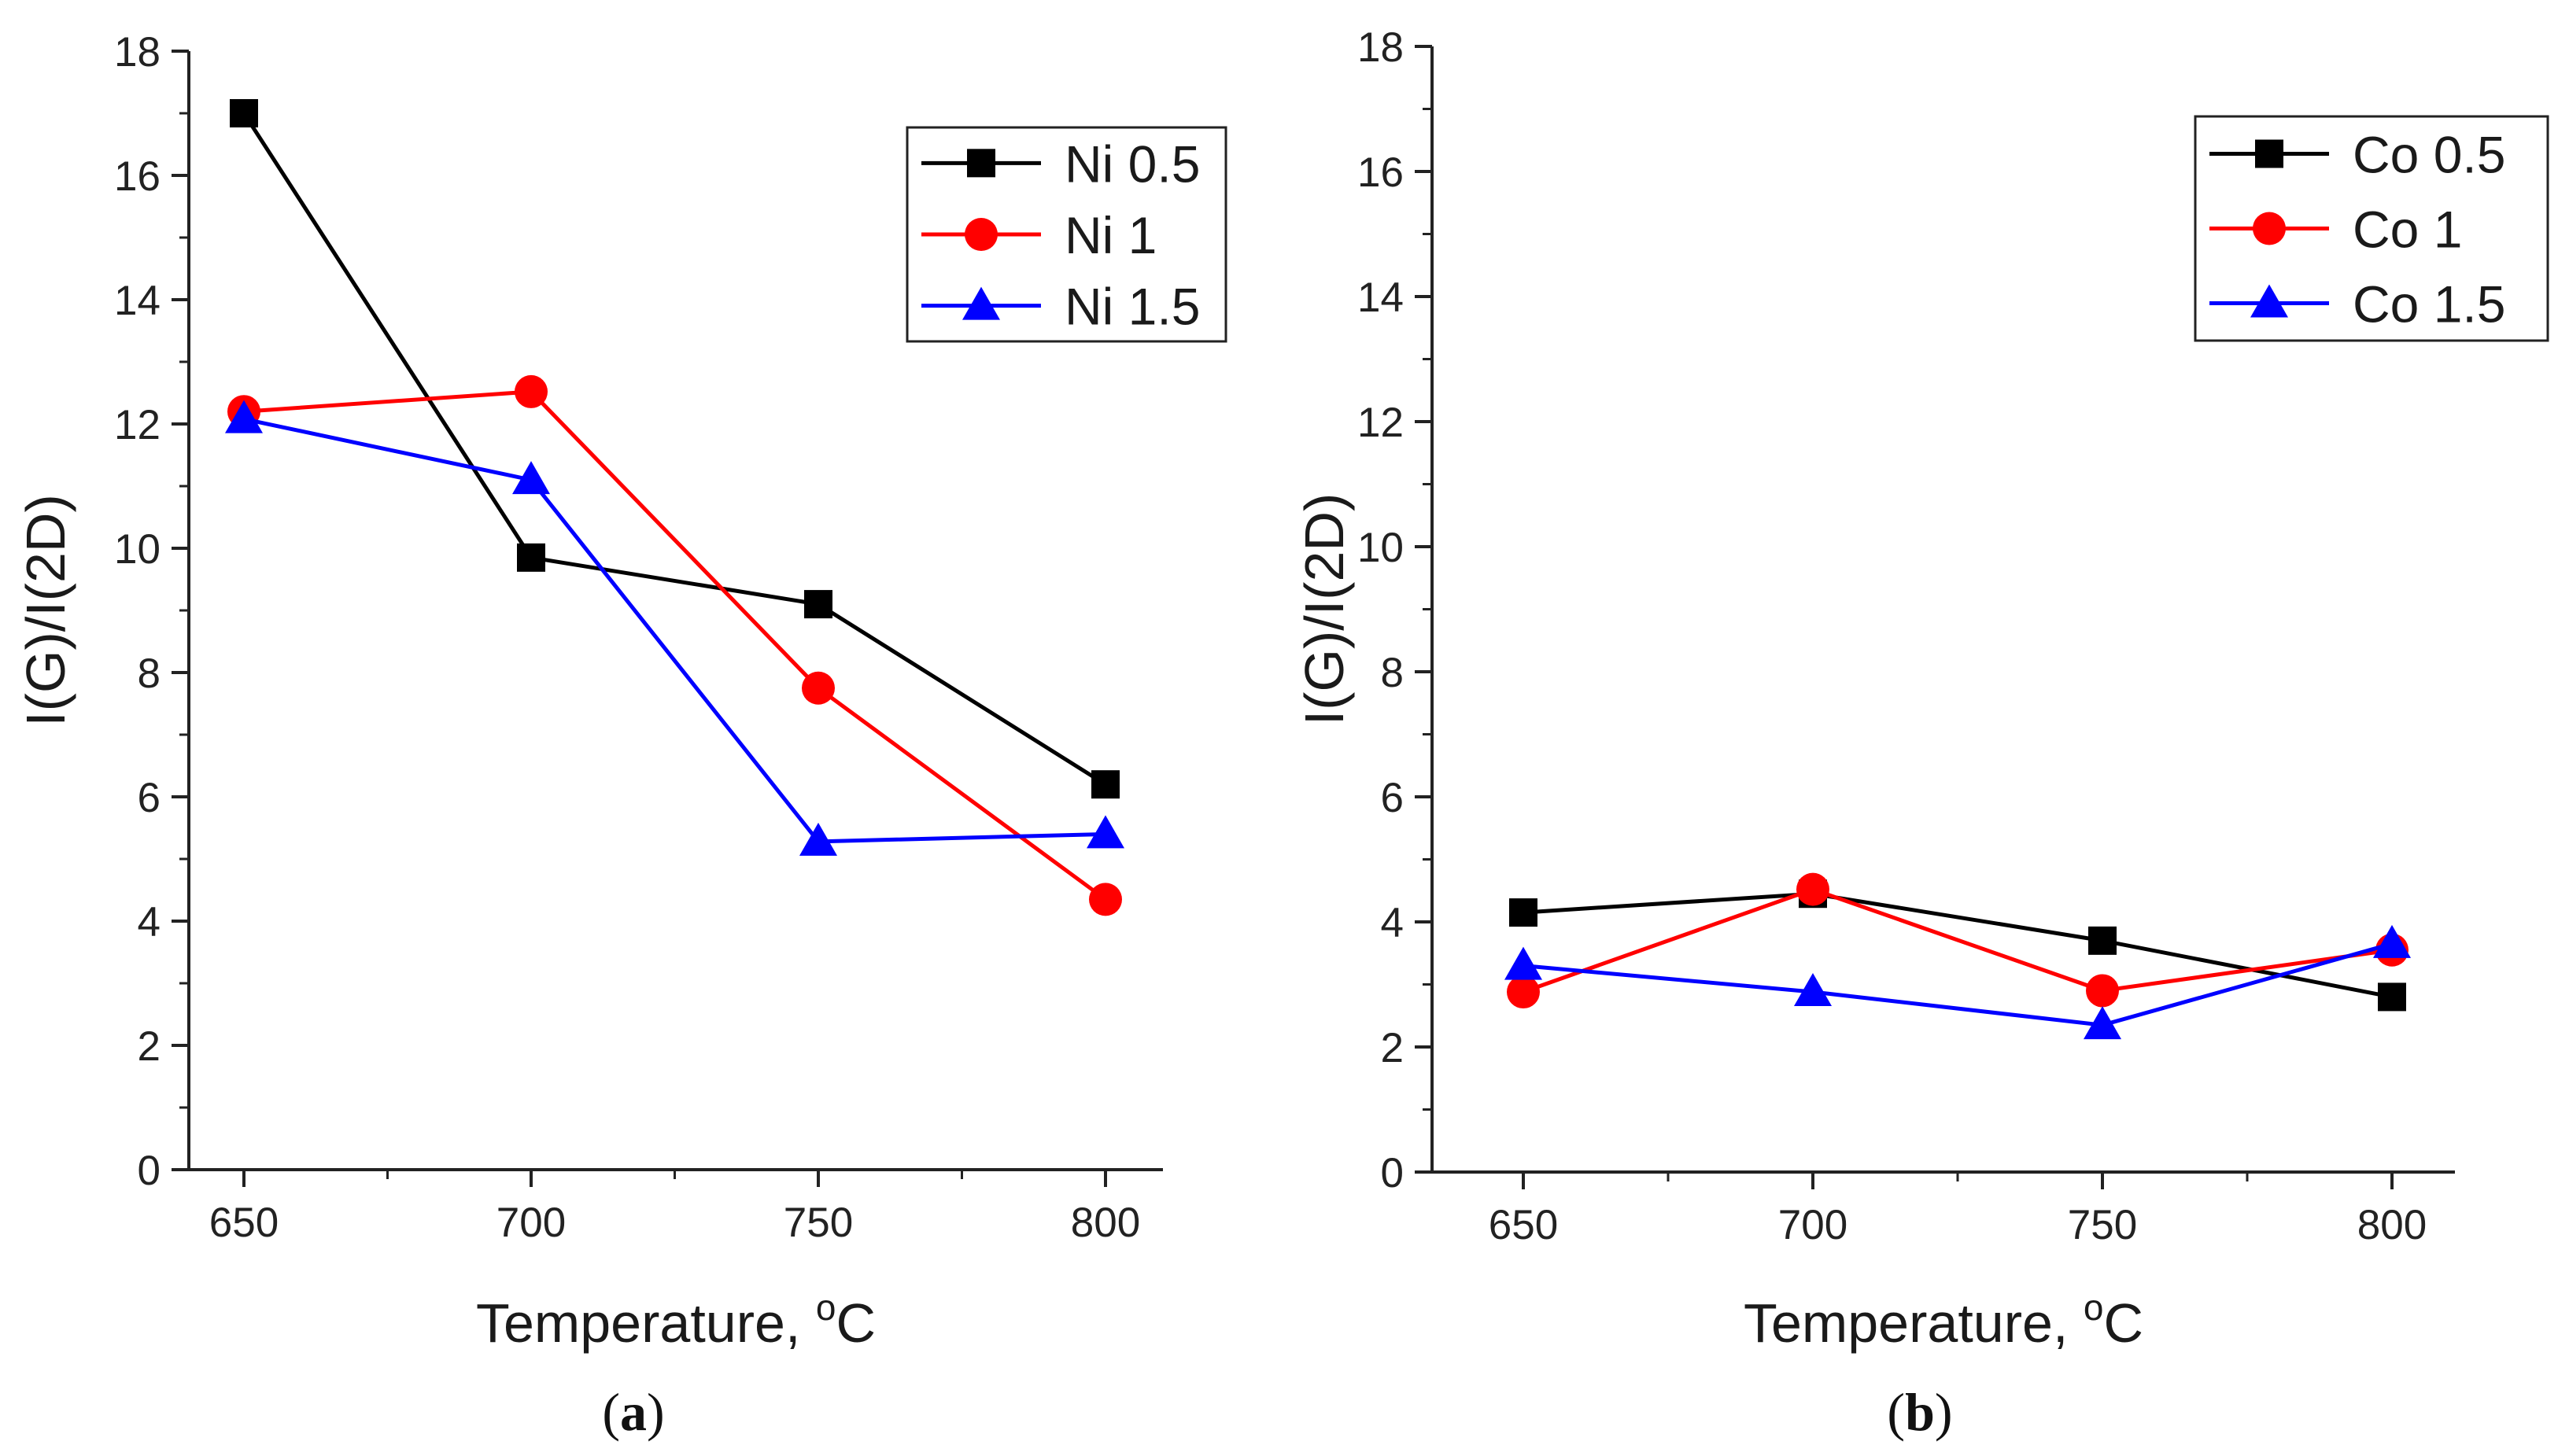 This screenshot has height=1456, width=2558. I want to click on legend: Co 0.5 Co 1 Co 1.5, so click(2371, 228).